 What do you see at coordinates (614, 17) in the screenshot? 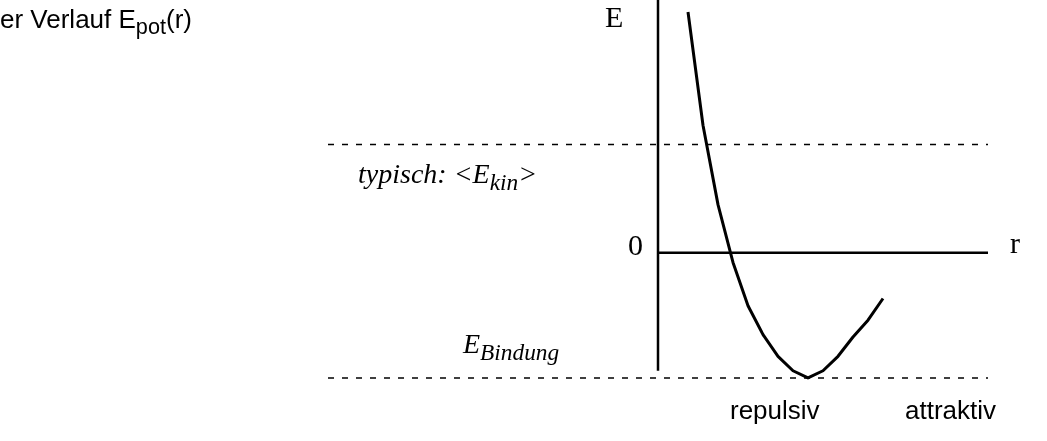
I see `y-axis-title: E` at bounding box center [614, 17].